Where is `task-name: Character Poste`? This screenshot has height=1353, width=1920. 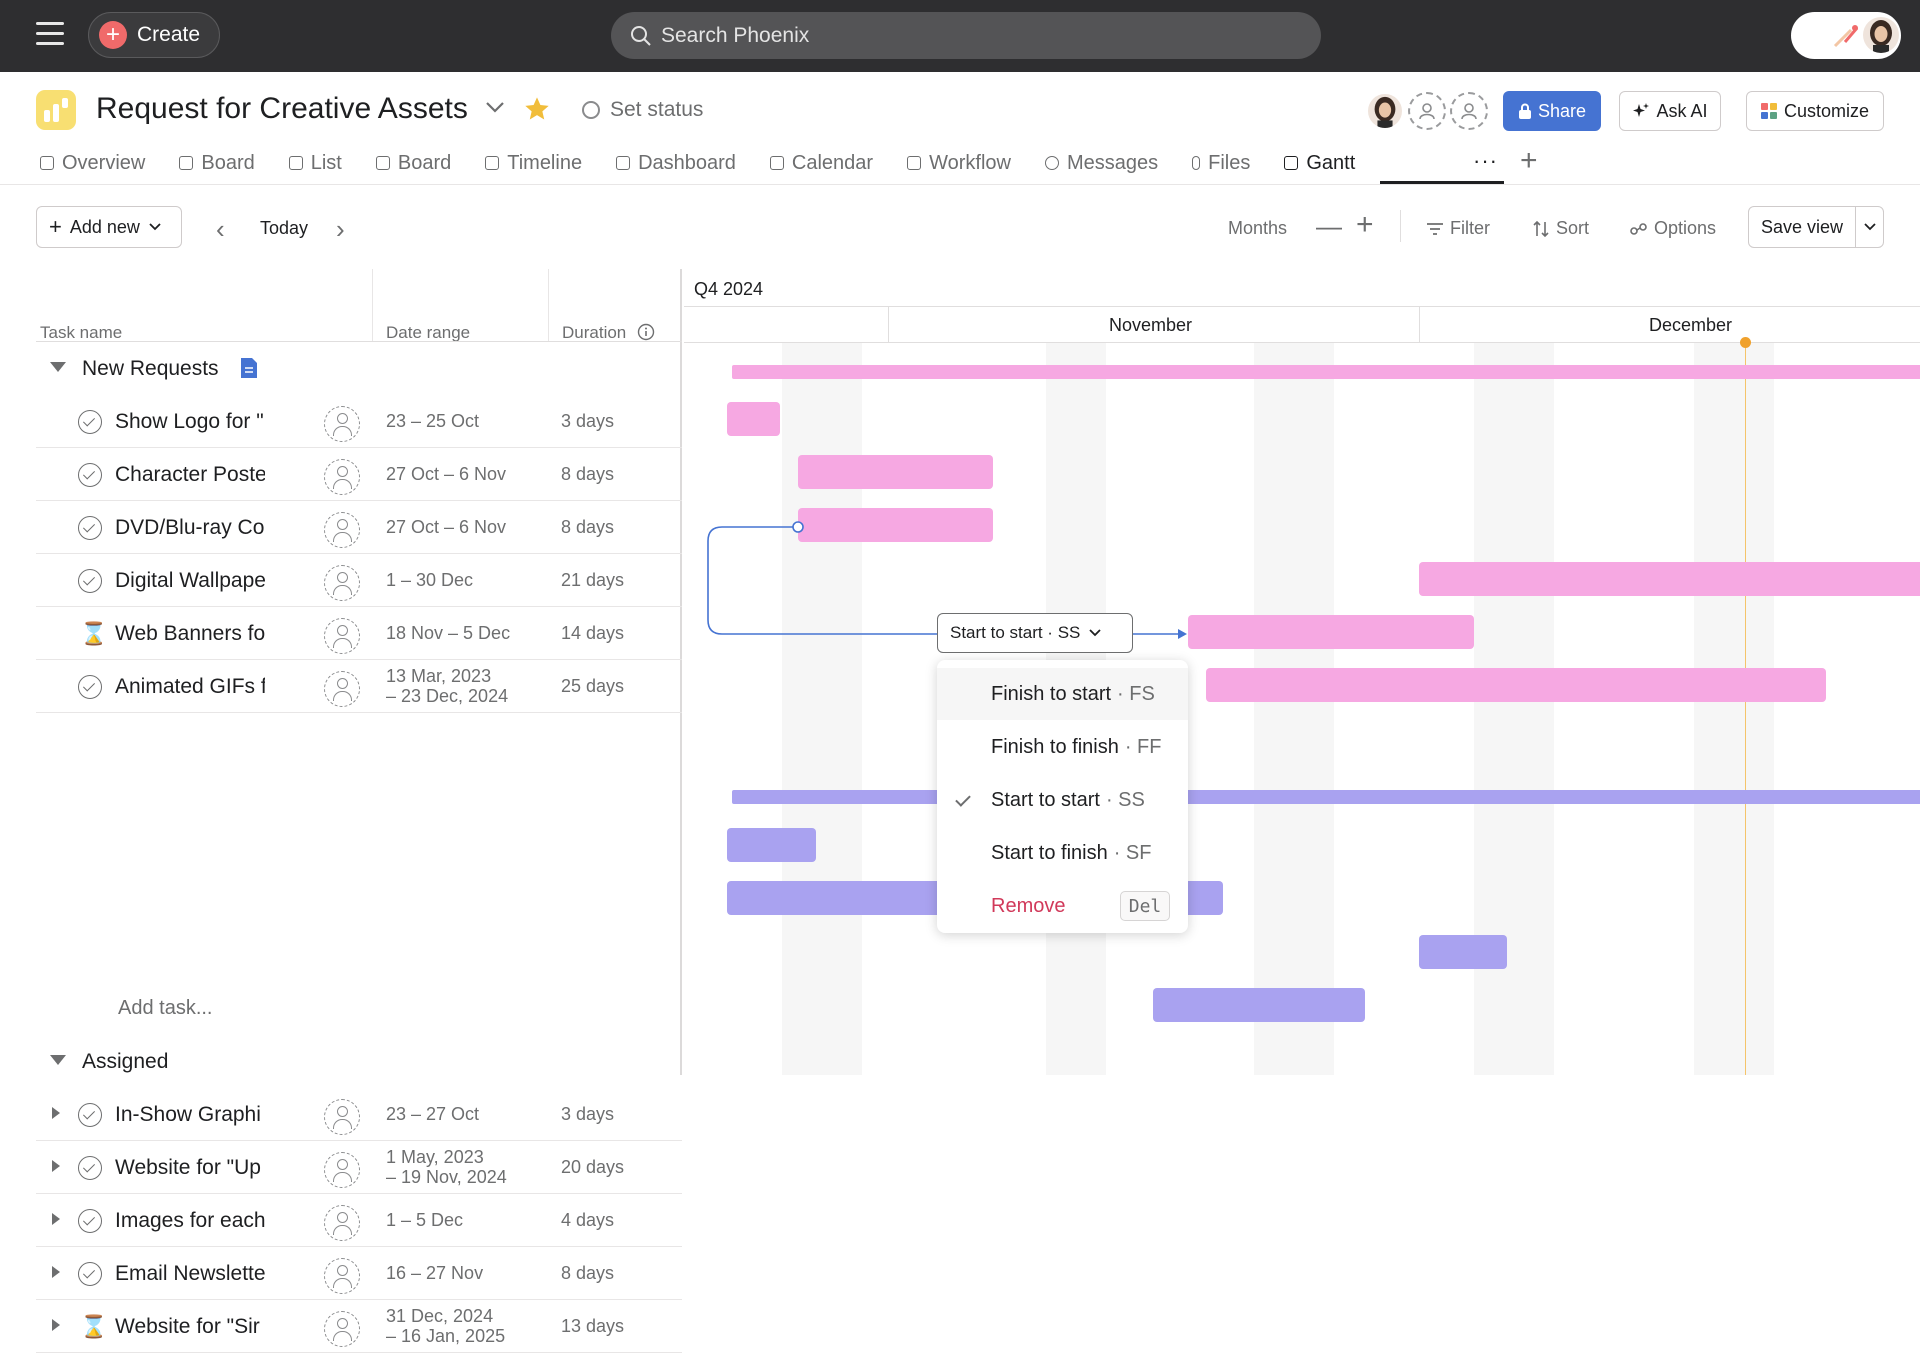 task-name: Character Poste is located at coordinates (190, 474).